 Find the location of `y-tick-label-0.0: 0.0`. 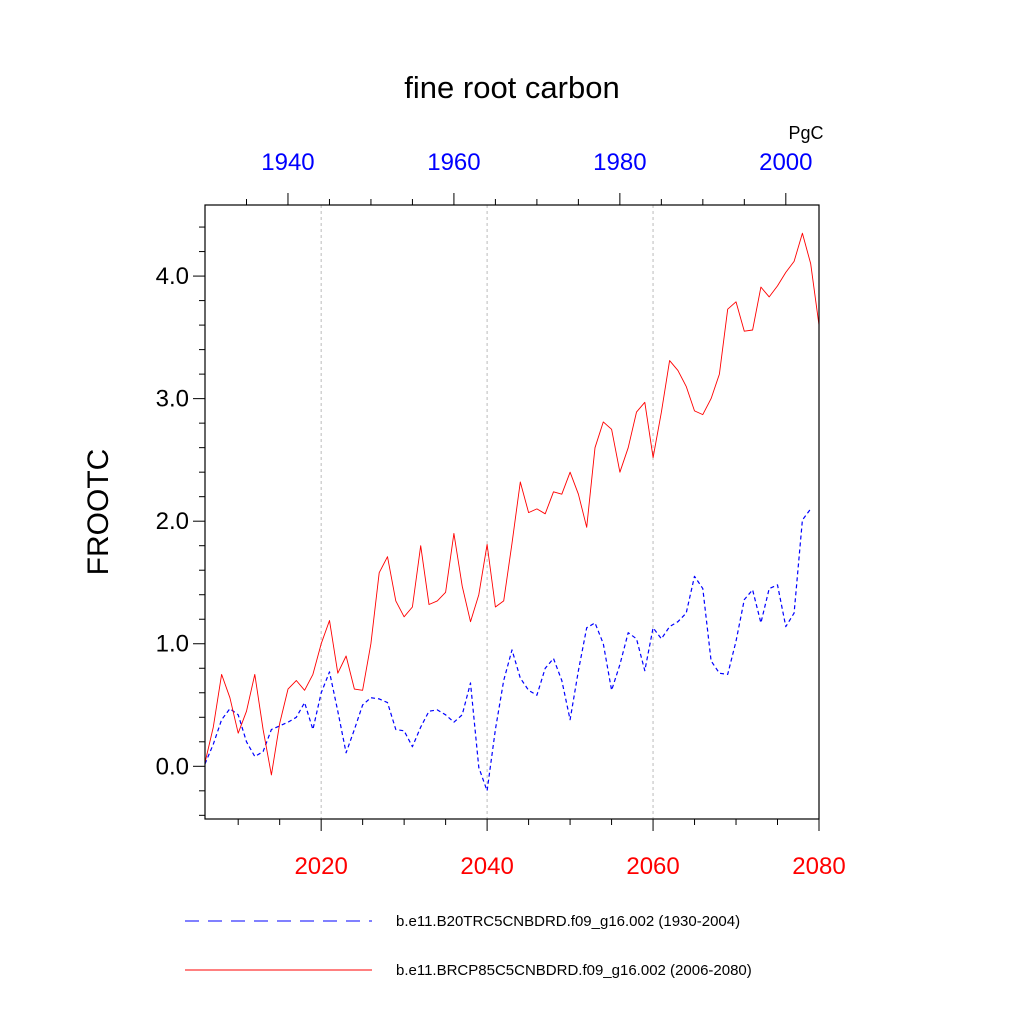

y-tick-label-0.0: 0.0 is located at coordinates (172, 766).